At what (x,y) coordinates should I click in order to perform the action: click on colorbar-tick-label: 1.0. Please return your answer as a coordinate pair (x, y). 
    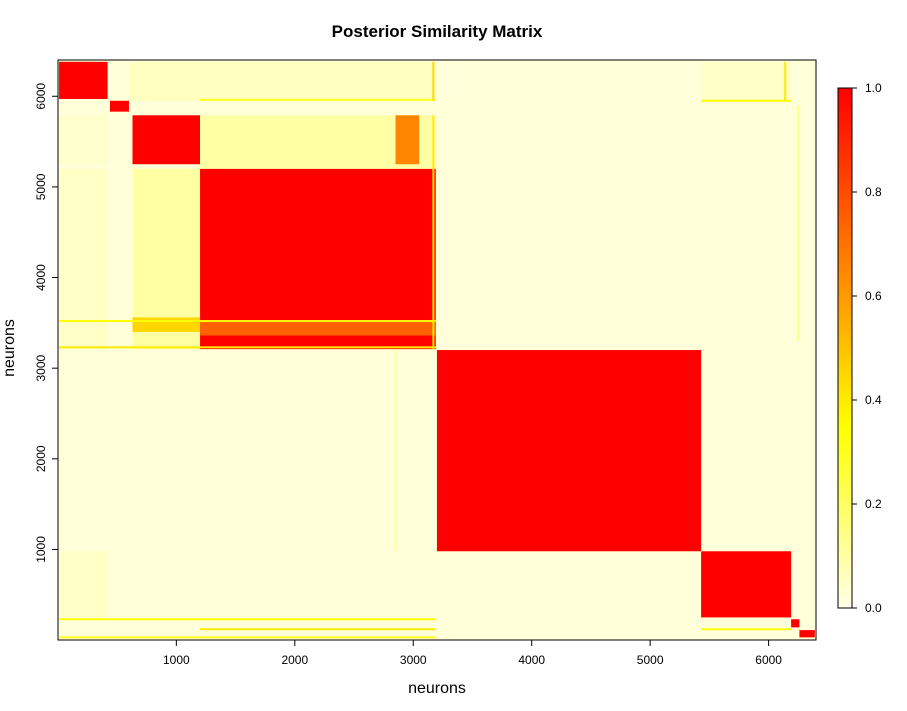
    Looking at the image, I should click on (873, 88).